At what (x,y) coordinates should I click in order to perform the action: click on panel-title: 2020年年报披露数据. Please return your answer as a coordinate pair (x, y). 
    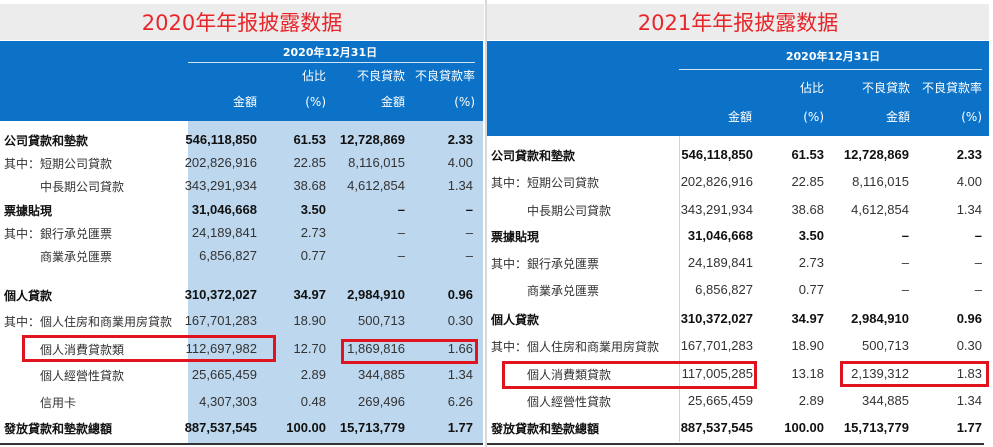
    Looking at the image, I should click on (242, 23).